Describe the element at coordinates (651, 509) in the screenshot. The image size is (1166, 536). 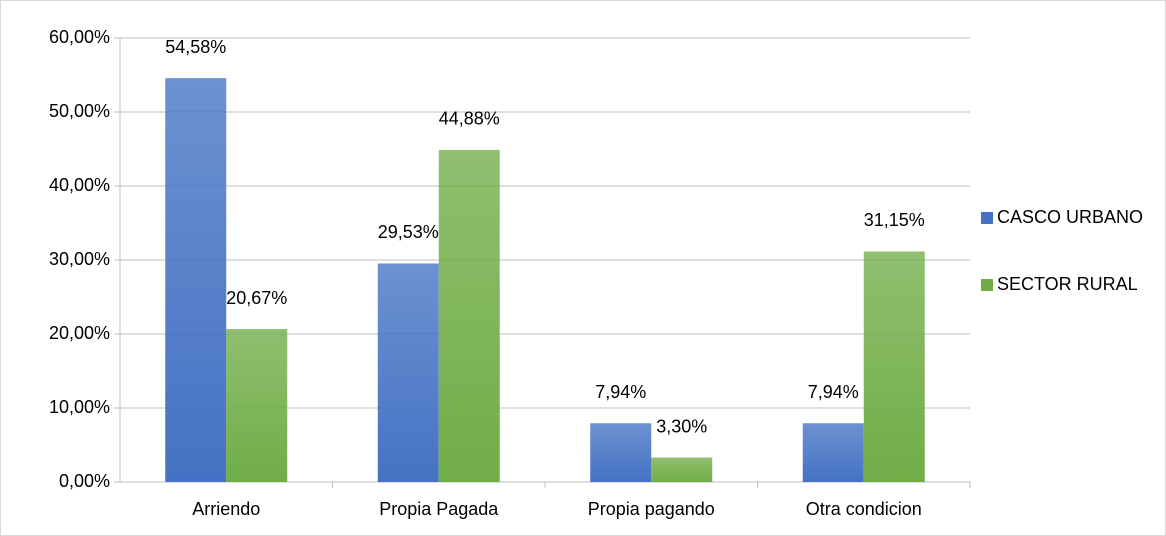
I see `x-tick-label: Propia pagando` at that location.